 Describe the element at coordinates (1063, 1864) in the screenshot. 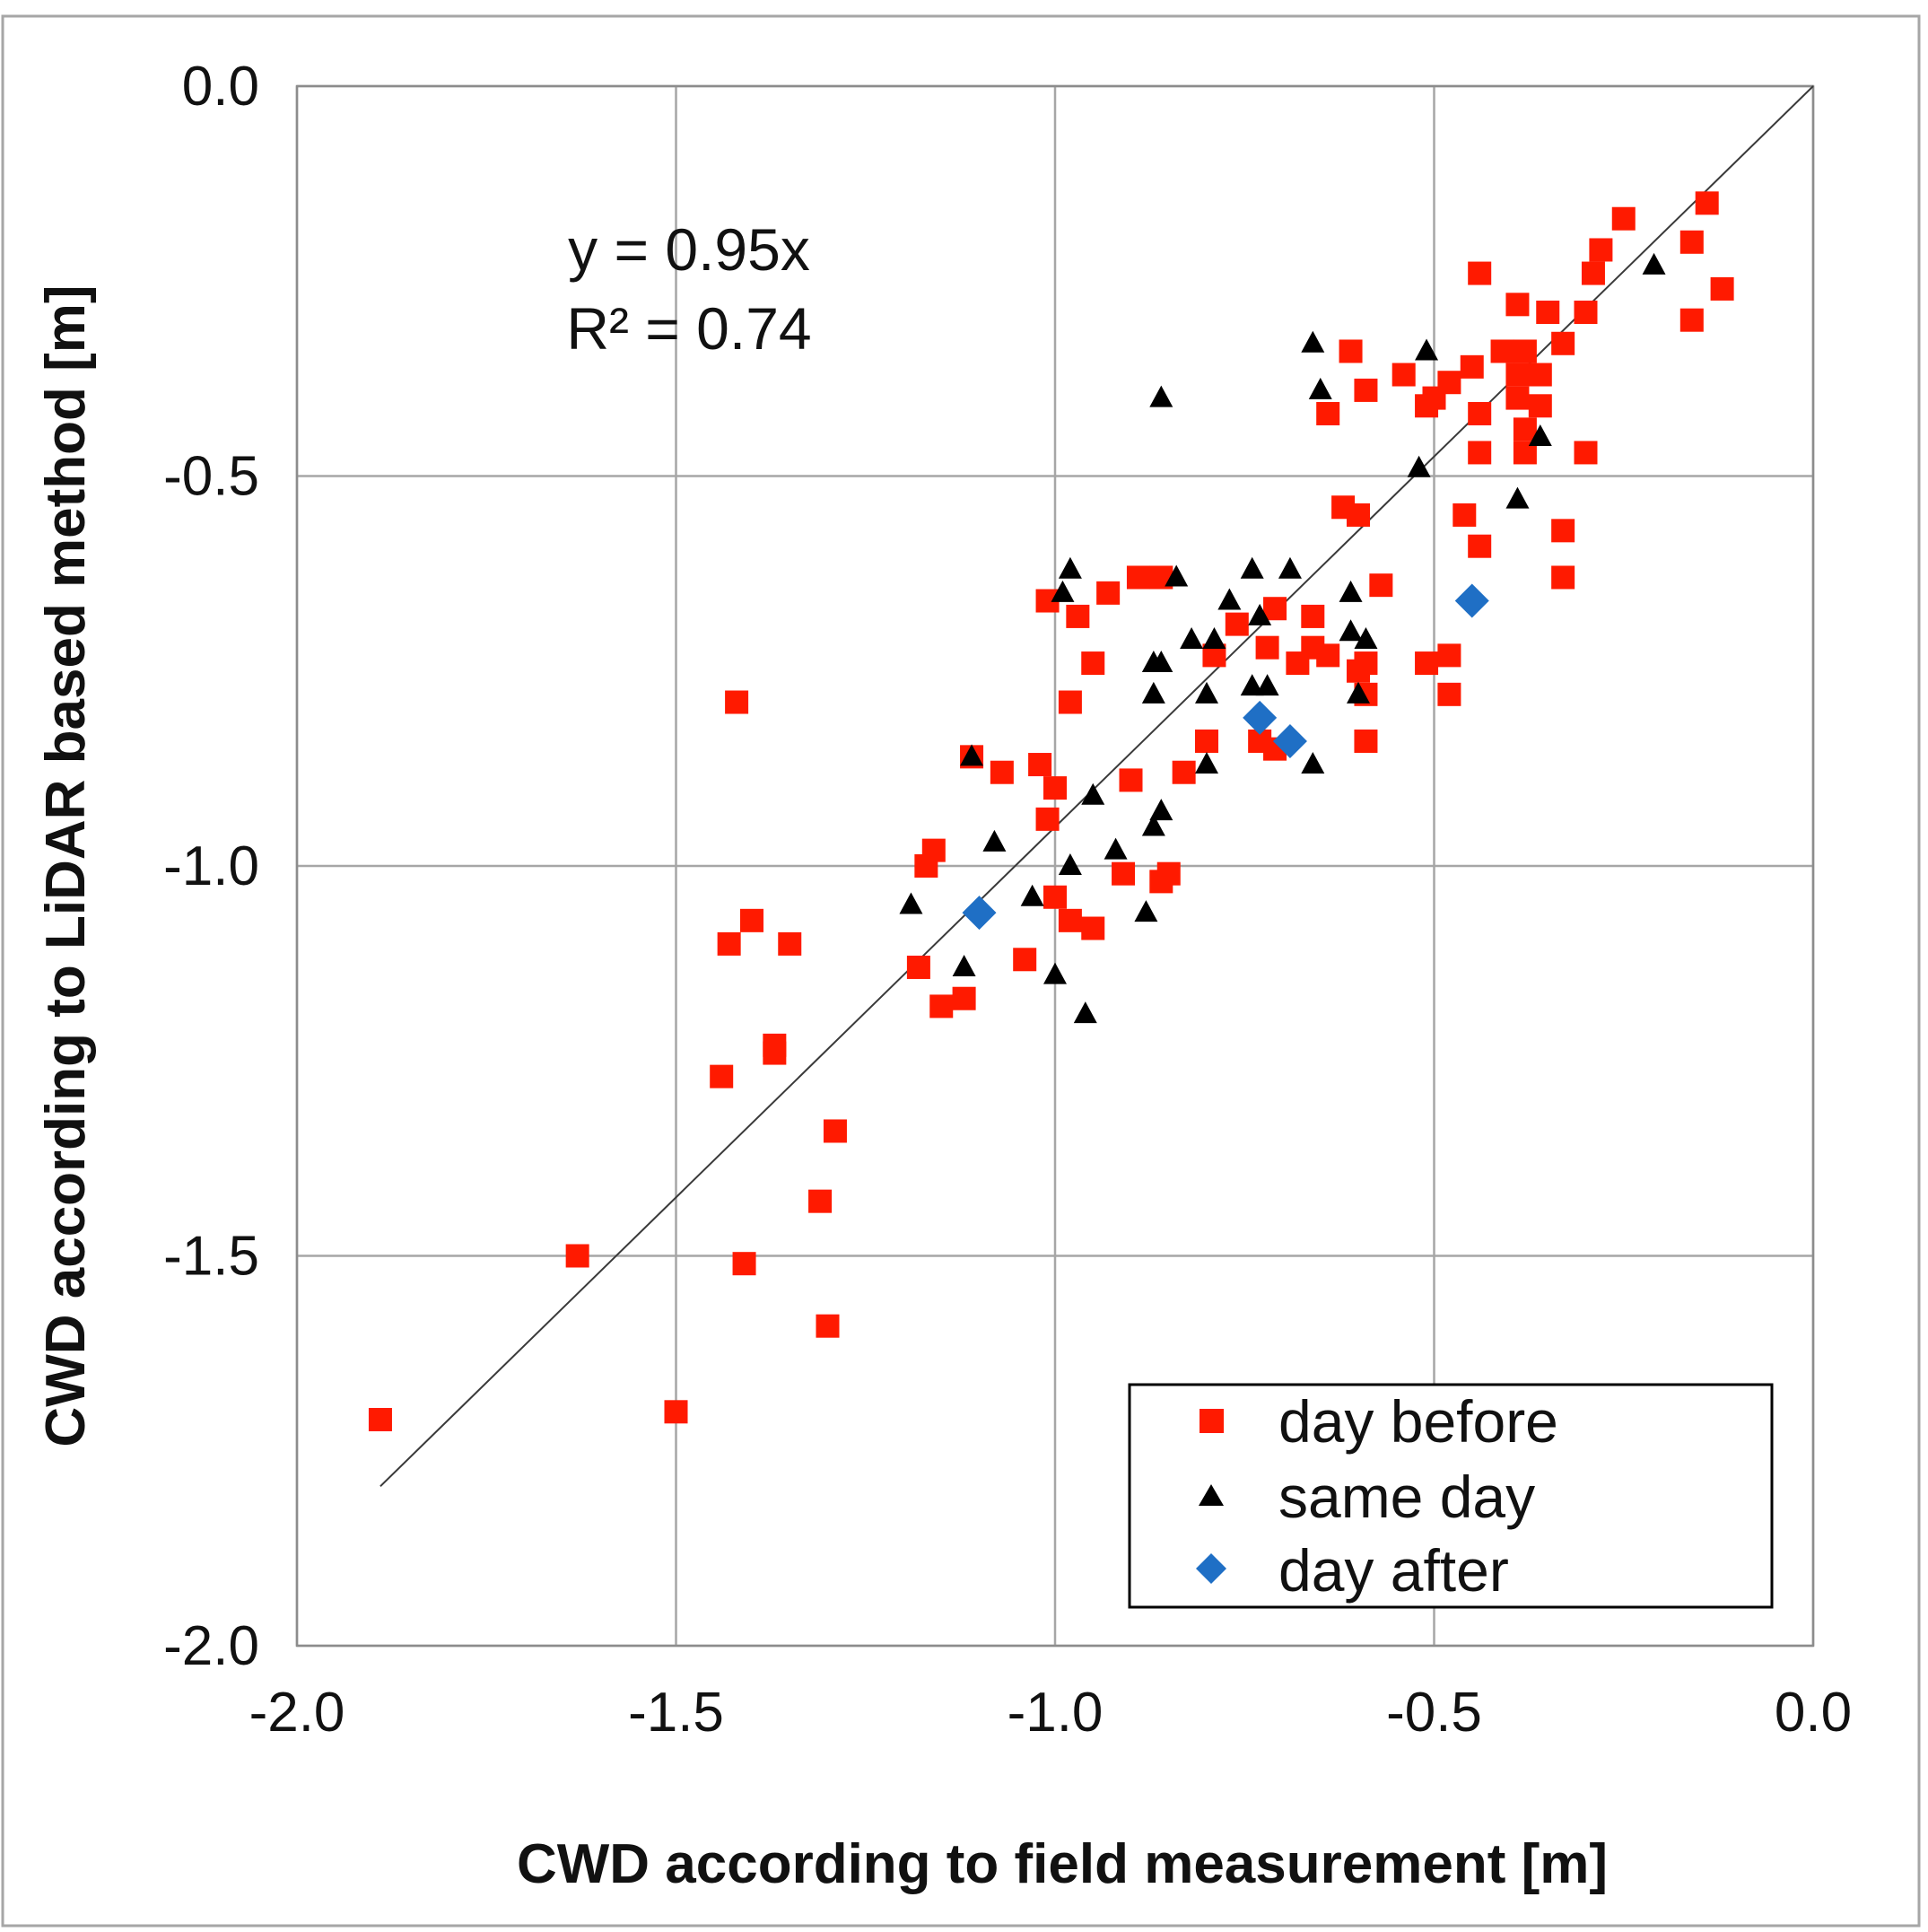

I see `x-axis-title: CWD according to field measurement [m]` at that location.